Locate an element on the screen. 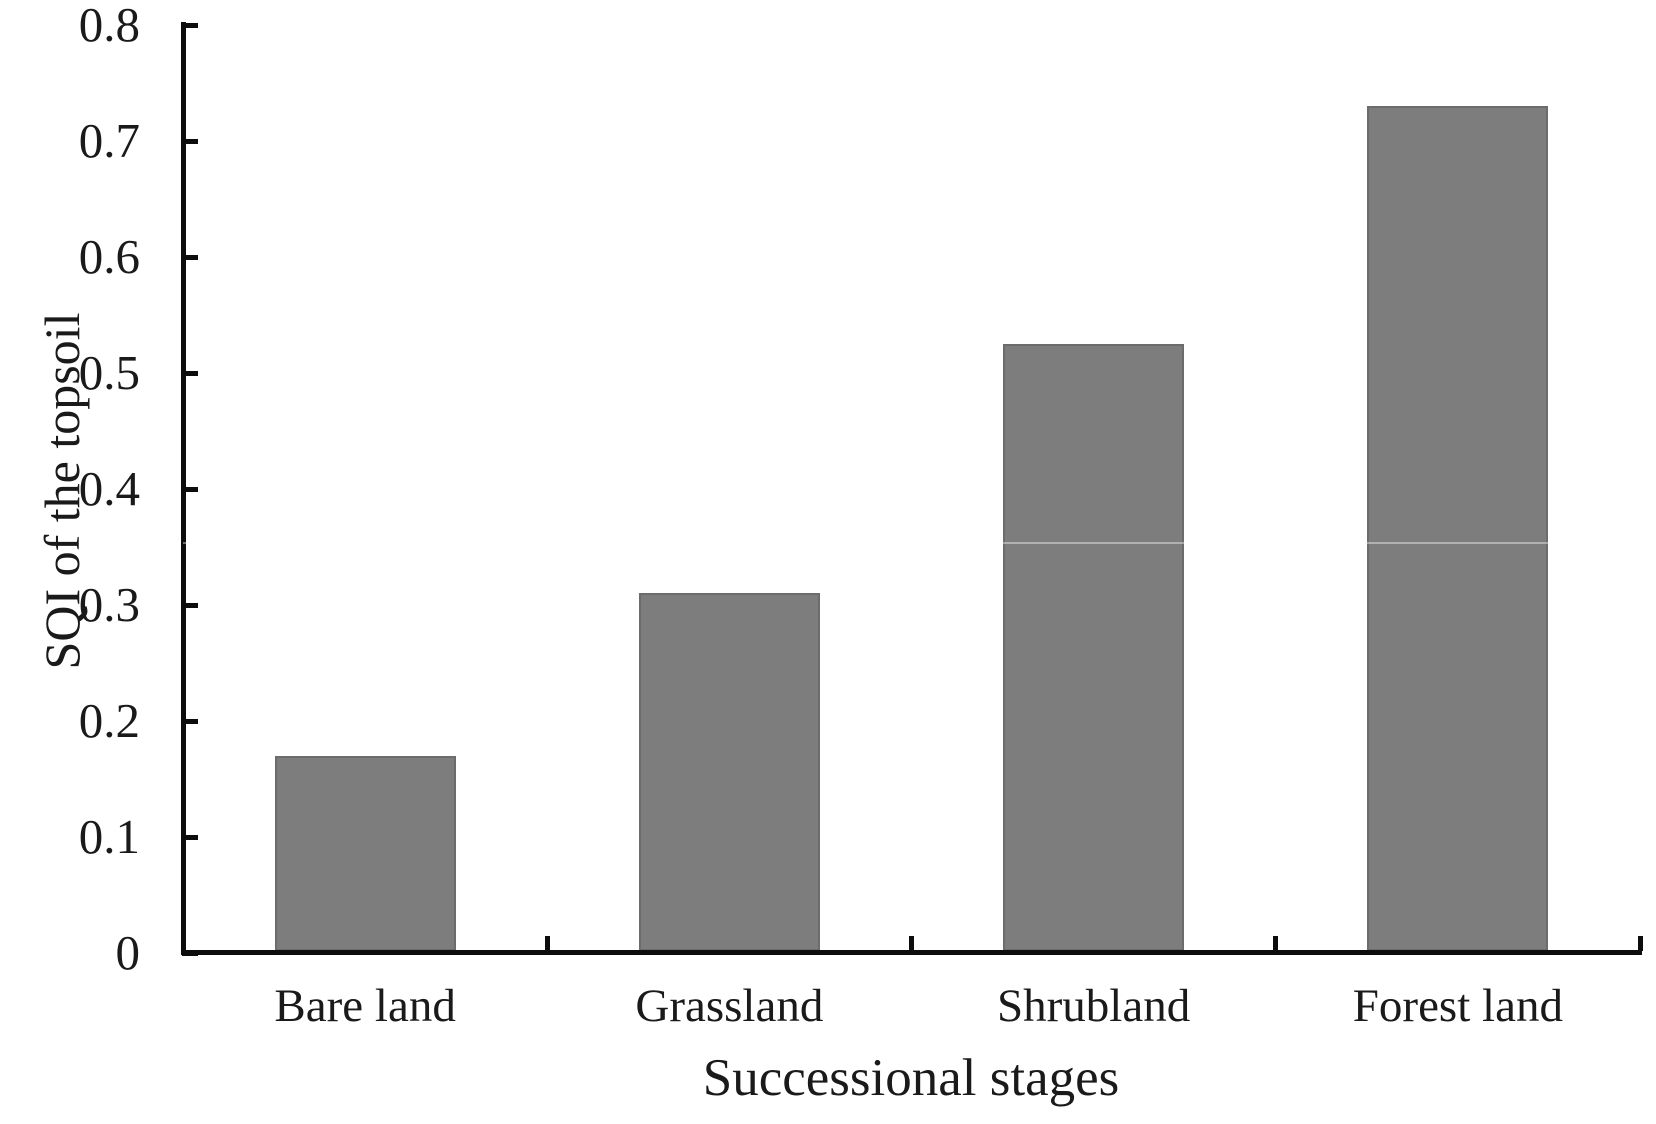 Image resolution: width=1656 pixels, height=1124 pixels. x-axis-title: Successional stages is located at coordinates (911, 1078).